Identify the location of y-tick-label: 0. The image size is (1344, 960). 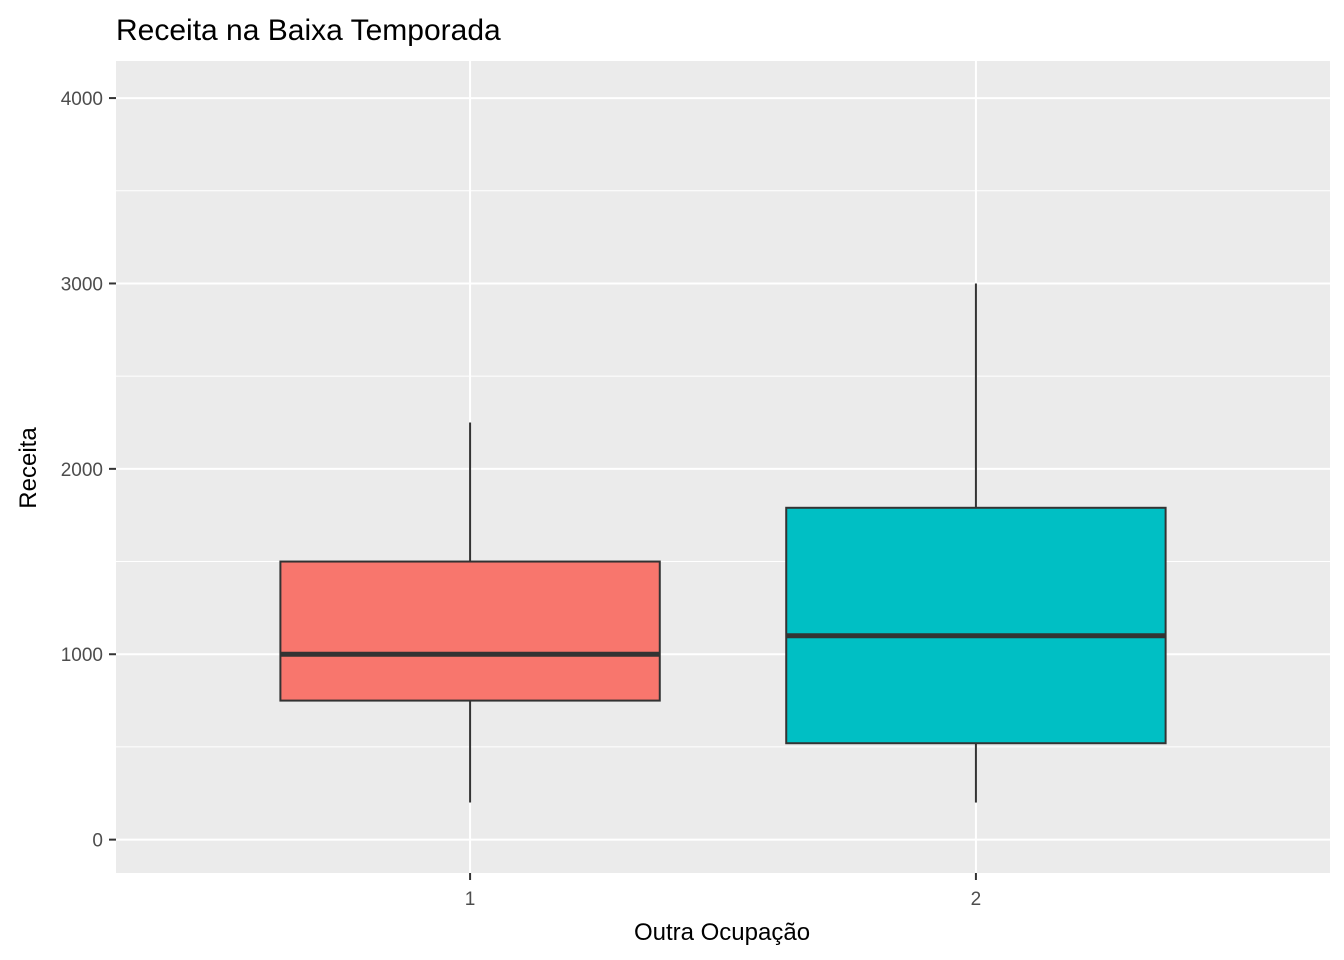
(97, 841).